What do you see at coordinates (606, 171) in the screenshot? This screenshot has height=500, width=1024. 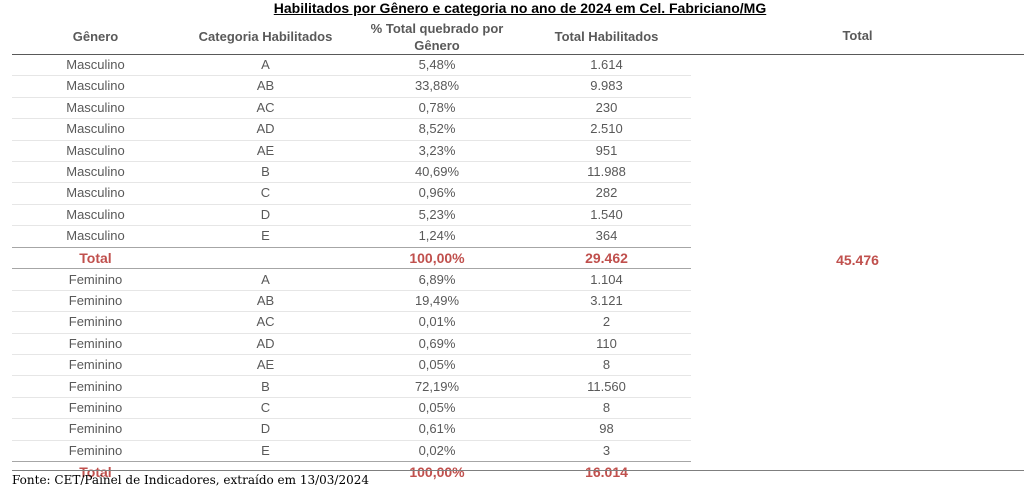 I see `cell-total-habilitados: 11.988` at bounding box center [606, 171].